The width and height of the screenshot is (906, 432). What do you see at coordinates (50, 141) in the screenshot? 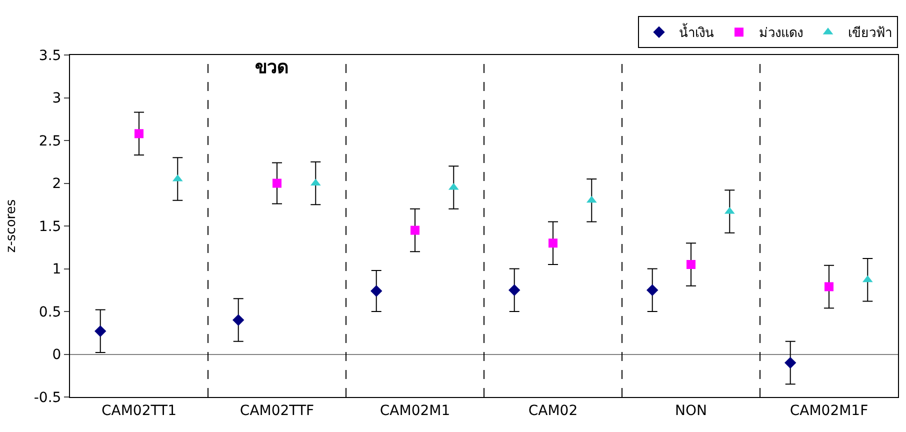
I see `y-tick-label: 2.5` at bounding box center [50, 141].